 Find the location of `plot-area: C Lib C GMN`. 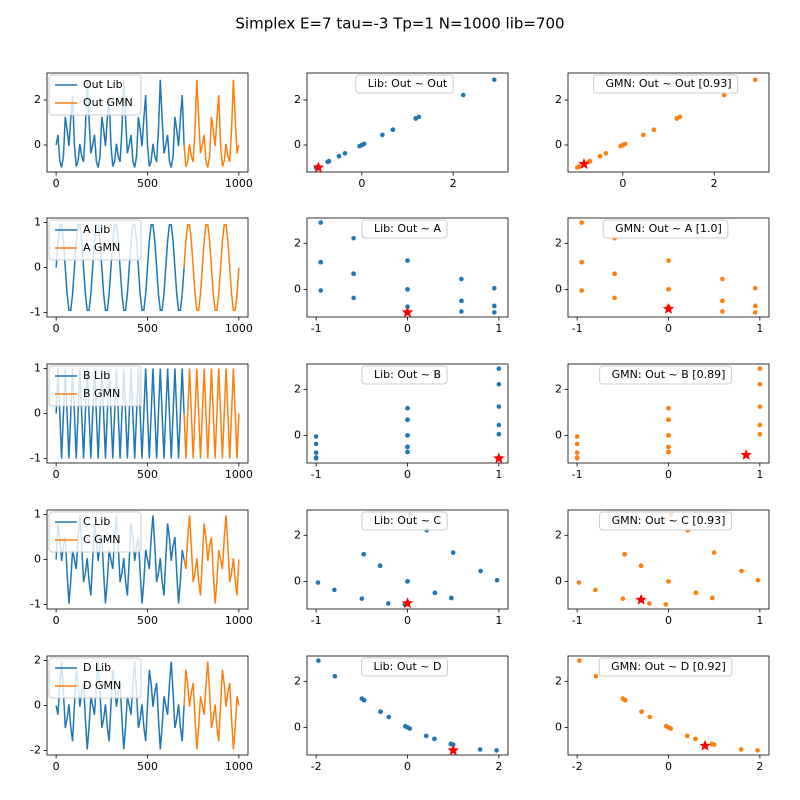

plot-area: C Lib C GMN is located at coordinates (144, 557).